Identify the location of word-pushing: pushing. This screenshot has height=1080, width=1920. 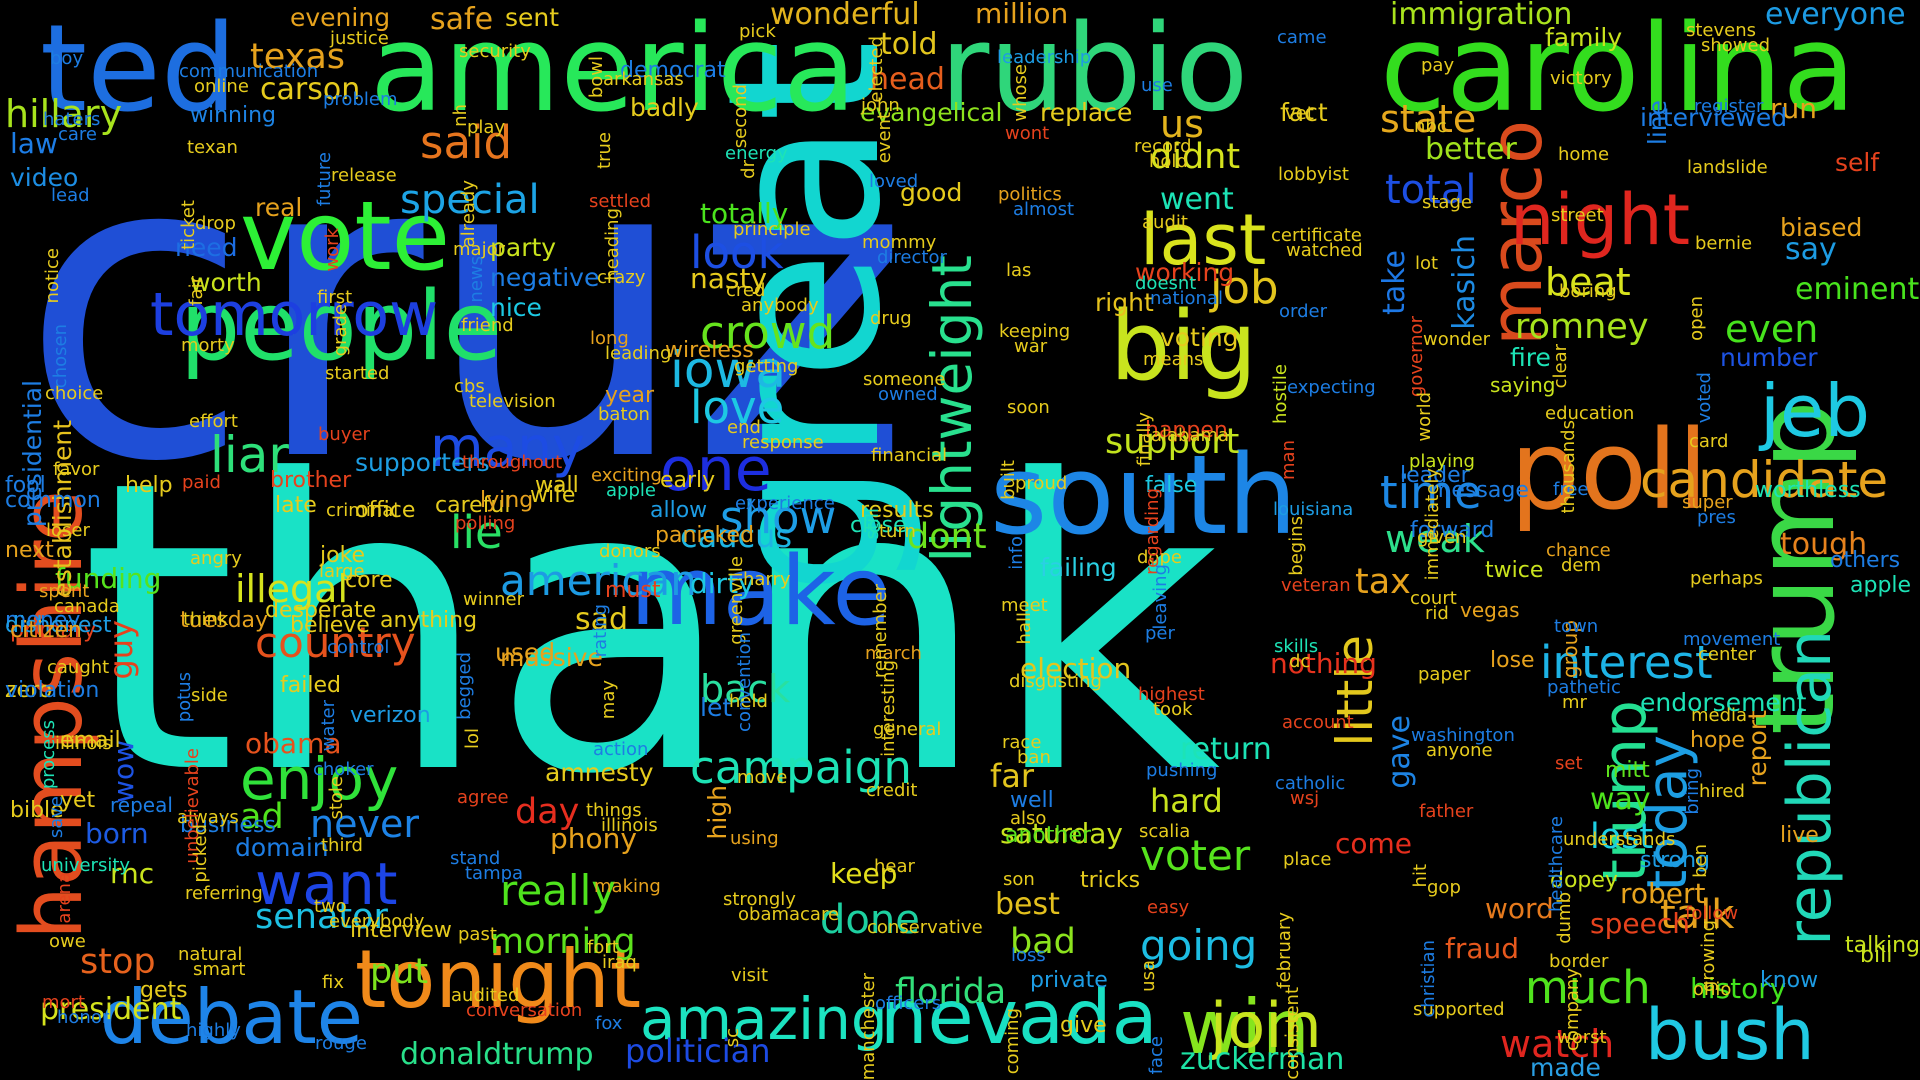
(1182, 770).